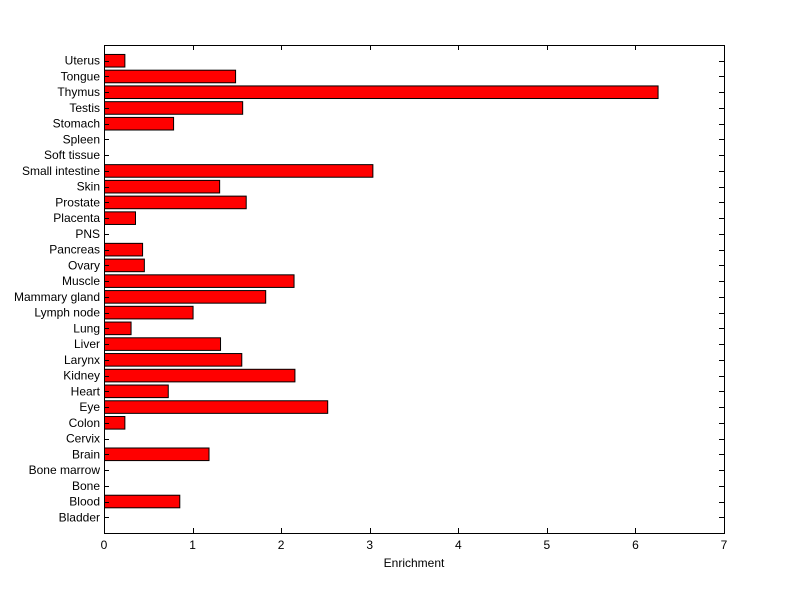 The height and width of the screenshot is (599, 800). I want to click on bar-prostate, so click(175, 202).